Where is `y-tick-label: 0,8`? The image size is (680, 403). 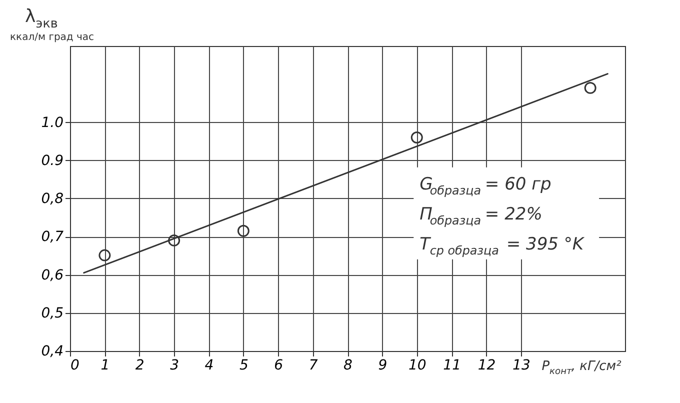 y-tick-label: 0,8 is located at coordinates (52, 199).